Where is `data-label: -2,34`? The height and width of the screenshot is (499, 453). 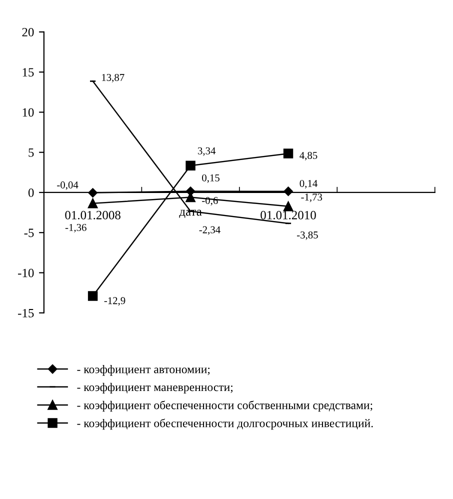
data-label: -2,34 is located at coordinates (209, 230).